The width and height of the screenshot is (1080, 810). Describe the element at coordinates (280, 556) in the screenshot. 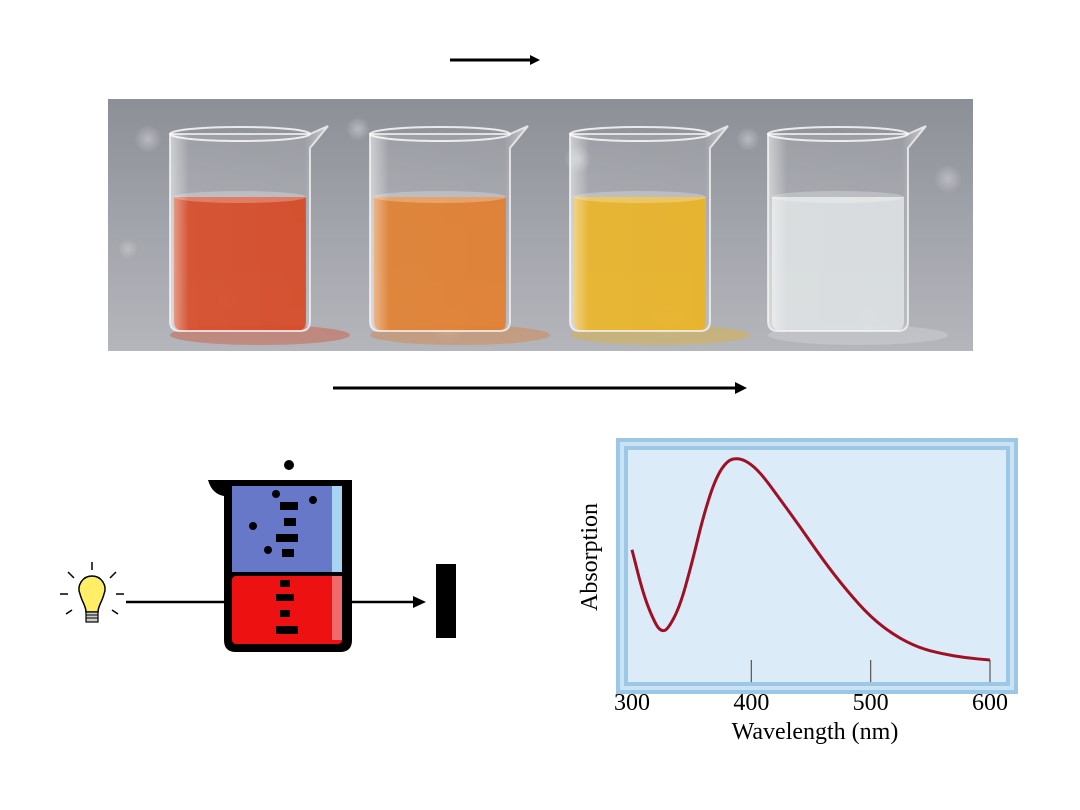

I see `beaker-icon` at that location.